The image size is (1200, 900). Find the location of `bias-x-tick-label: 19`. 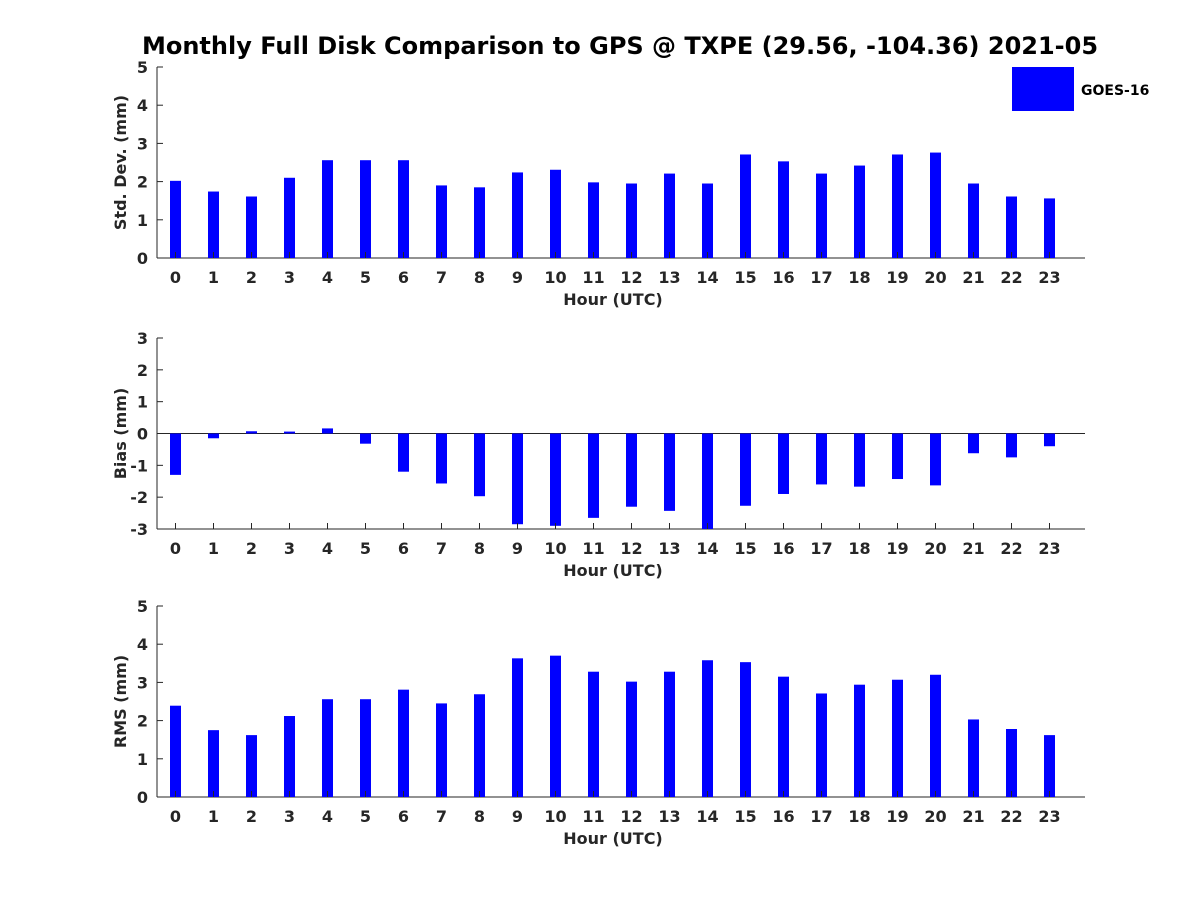

bias-x-tick-label: 19 is located at coordinates (897, 548).